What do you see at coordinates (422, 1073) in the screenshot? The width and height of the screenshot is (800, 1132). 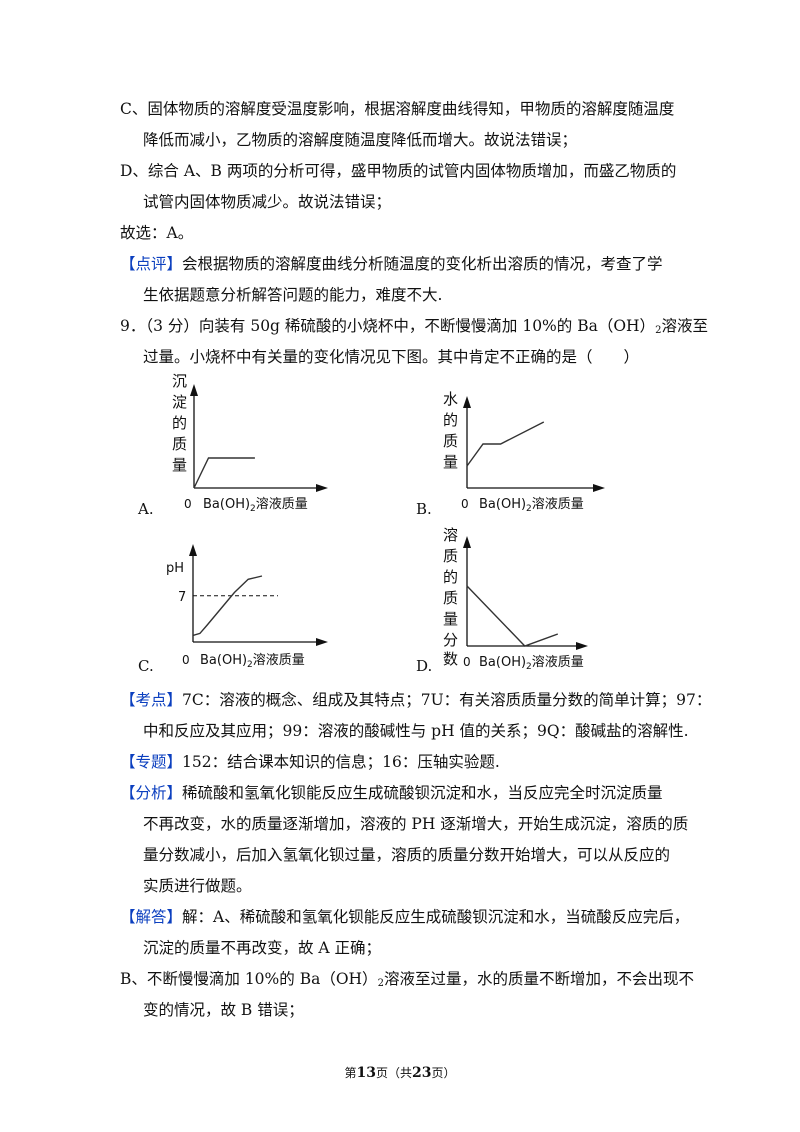 I see `page-total: 23` at bounding box center [422, 1073].